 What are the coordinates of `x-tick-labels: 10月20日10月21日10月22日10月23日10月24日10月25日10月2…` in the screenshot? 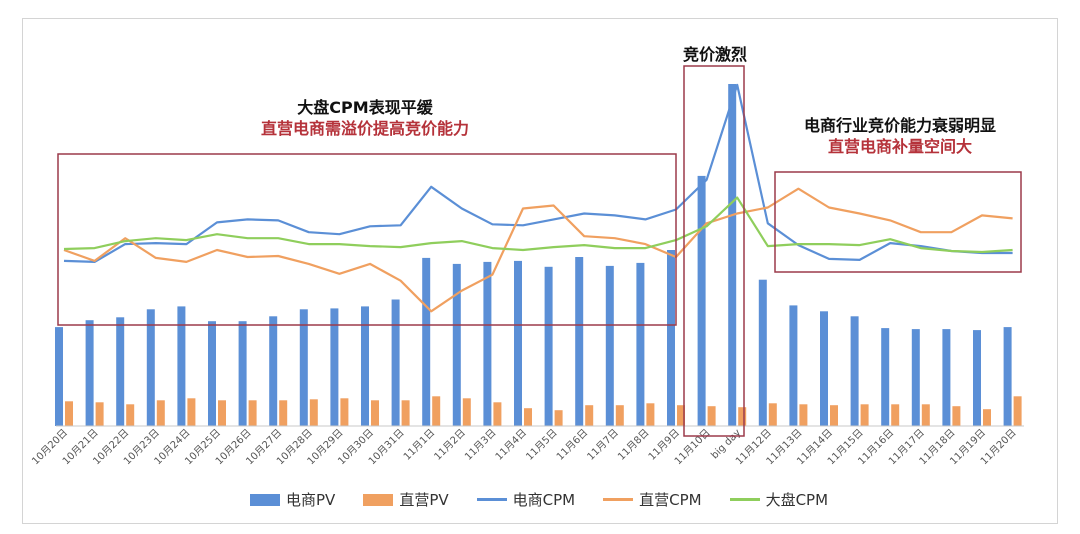 It's located at (523, 447).